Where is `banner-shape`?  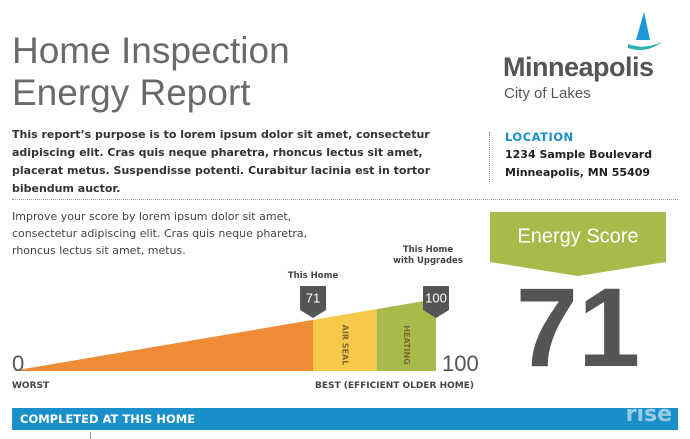 banner-shape is located at coordinates (578, 244).